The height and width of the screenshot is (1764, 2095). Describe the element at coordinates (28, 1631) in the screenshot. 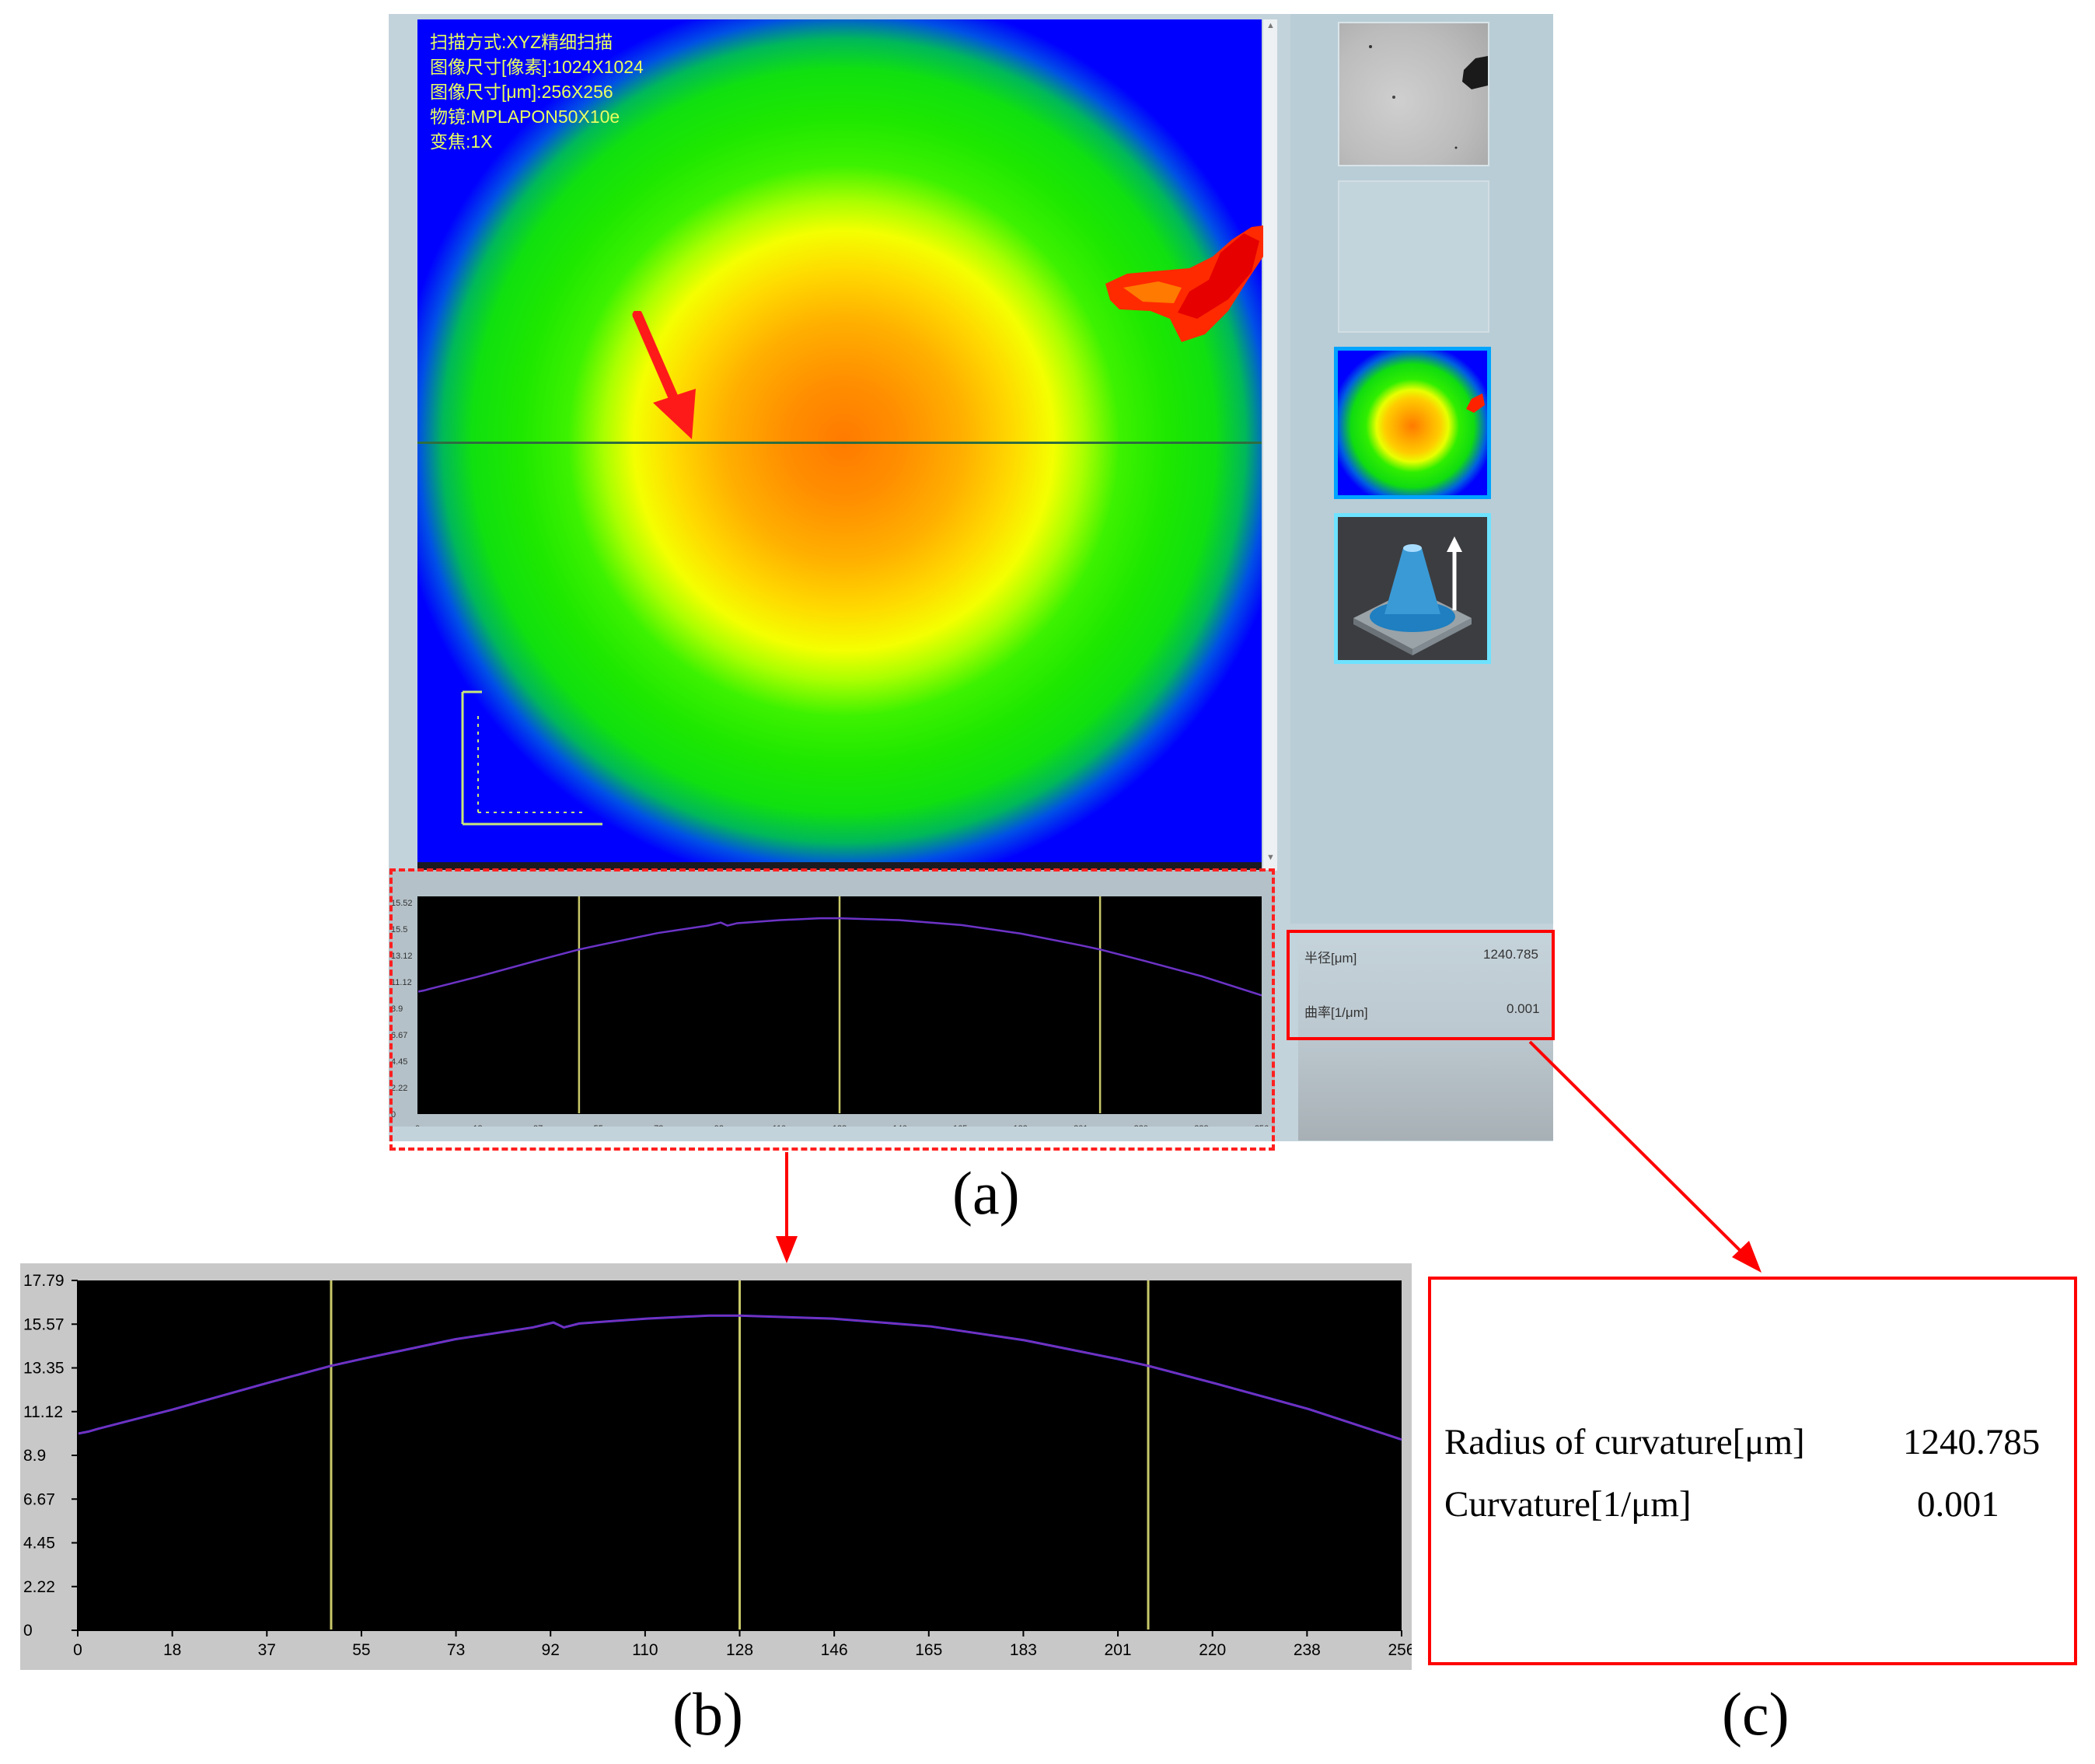

I see `y-tick-label: 0` at that location.